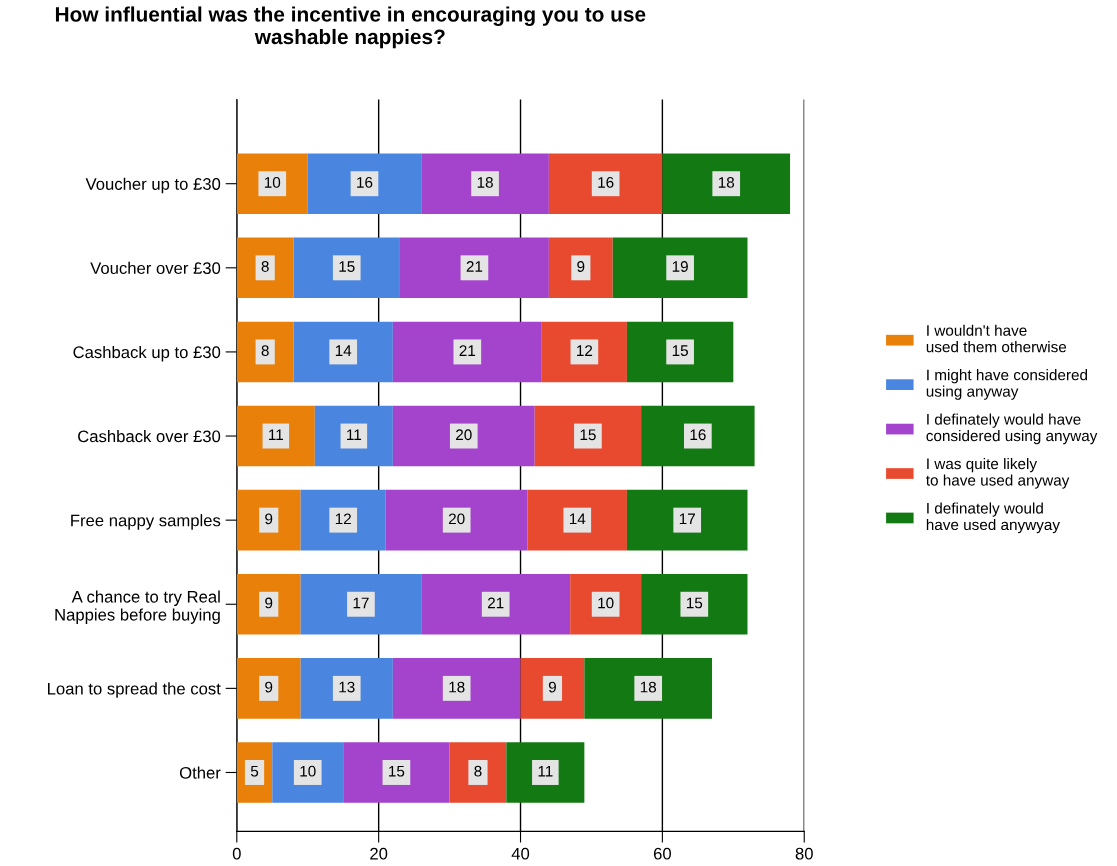 The height and width of the screenshot is (866, 1117). I want to click on data-label: 19, so click(680, 266).